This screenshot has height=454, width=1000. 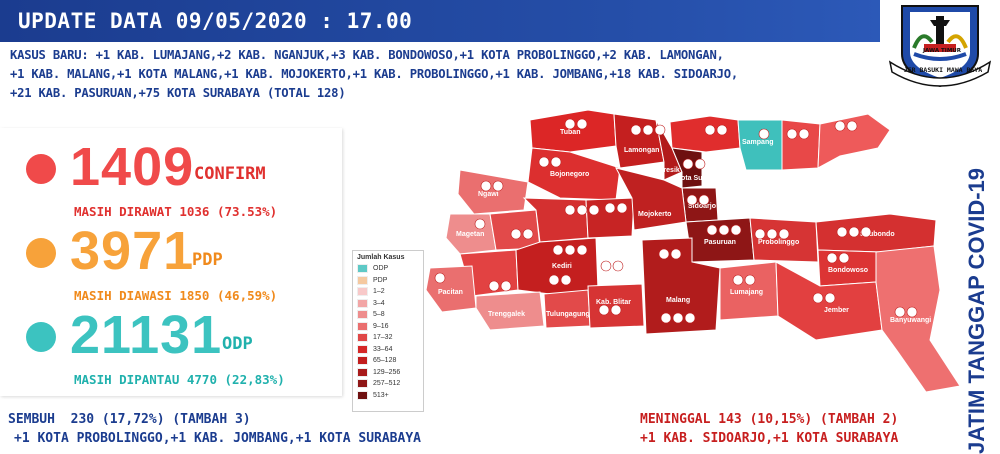 I want to click on map-label-pacitan: Pacitan, so click(x=450, y=292).